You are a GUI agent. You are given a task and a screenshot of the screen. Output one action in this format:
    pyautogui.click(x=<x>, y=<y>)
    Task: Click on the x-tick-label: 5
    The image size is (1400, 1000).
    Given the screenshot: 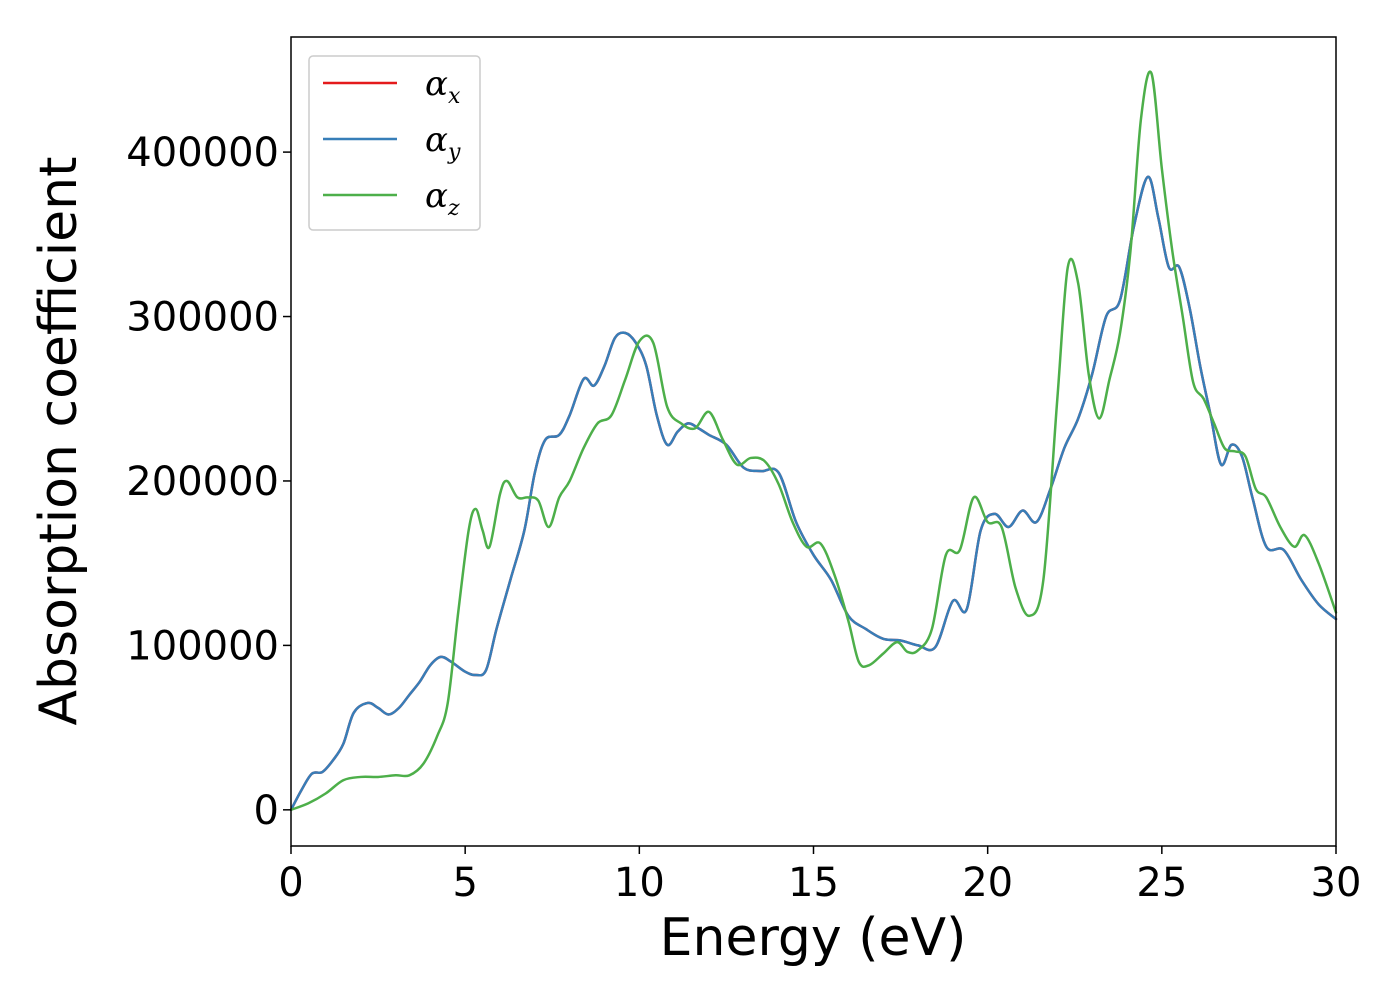 What is the action you would take?
    pyautogui.click(x=464, y=883)
    